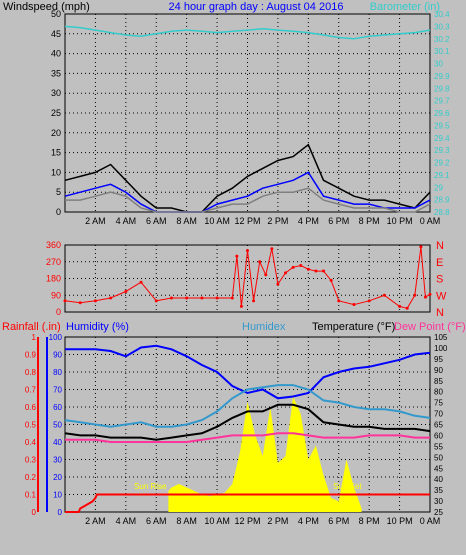  I want to click on series-dew-point, so click(247, 437).